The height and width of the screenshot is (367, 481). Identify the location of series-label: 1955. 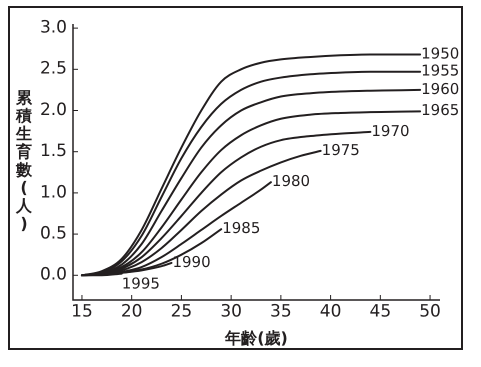
(440, 71).